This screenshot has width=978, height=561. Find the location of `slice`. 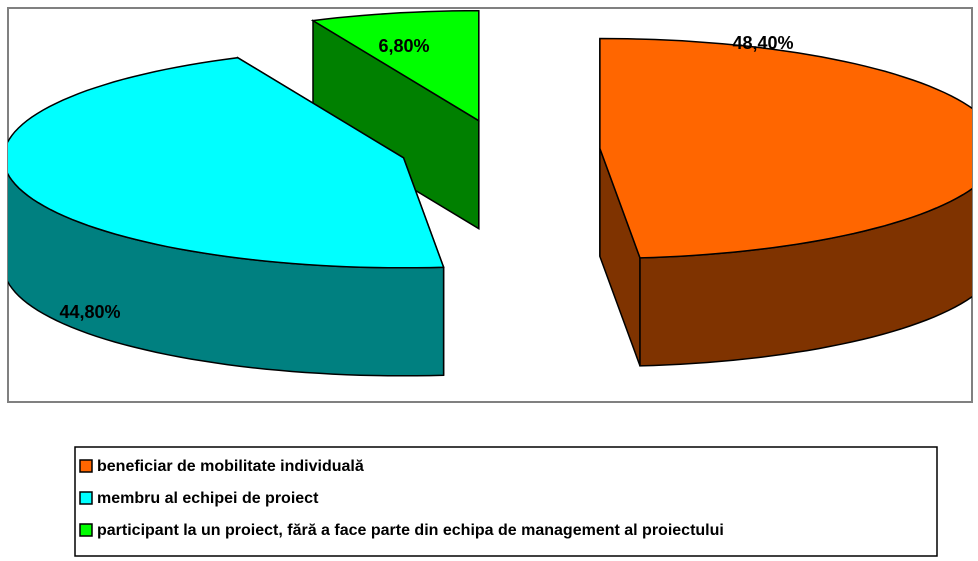

slice is located at coordinates (395, 120).